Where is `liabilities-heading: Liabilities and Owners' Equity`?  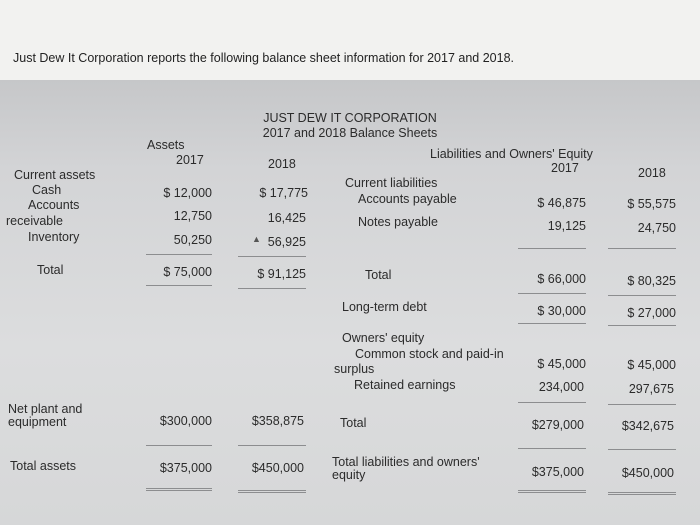 liabilities-heading: Liabilities and Owners' Equity is located at coordinates (511, 154).